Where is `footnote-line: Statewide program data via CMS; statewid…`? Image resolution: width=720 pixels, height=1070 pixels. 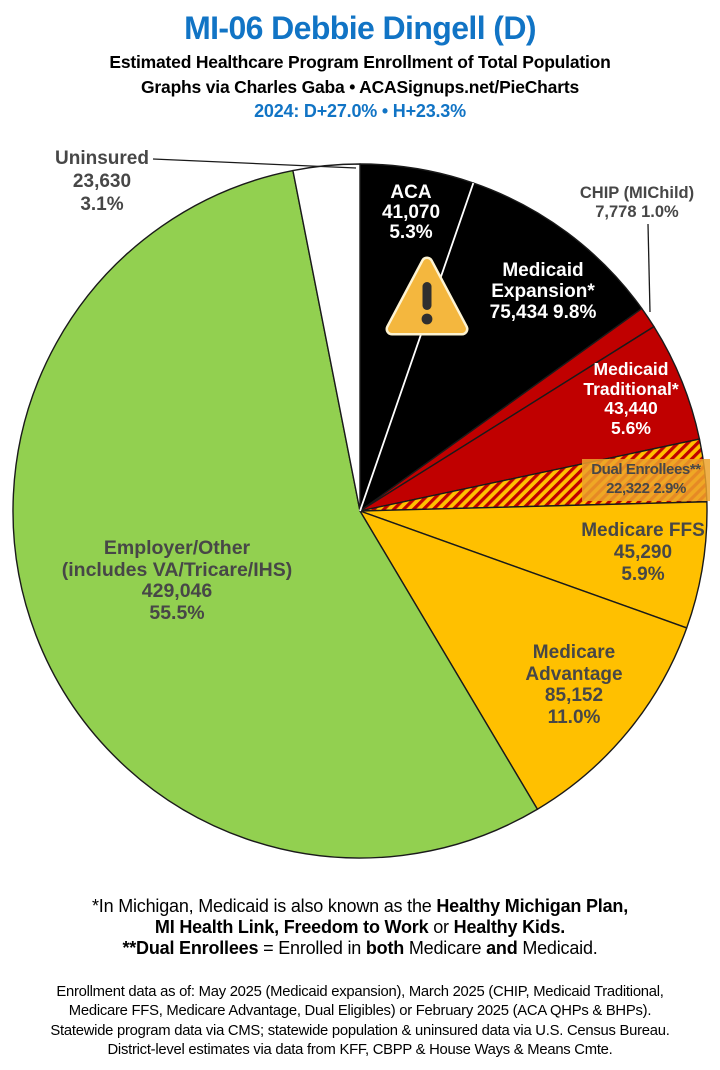
footnote-line: Statewide program data via CMS; statewid… is located at coordinates (360, 1030).